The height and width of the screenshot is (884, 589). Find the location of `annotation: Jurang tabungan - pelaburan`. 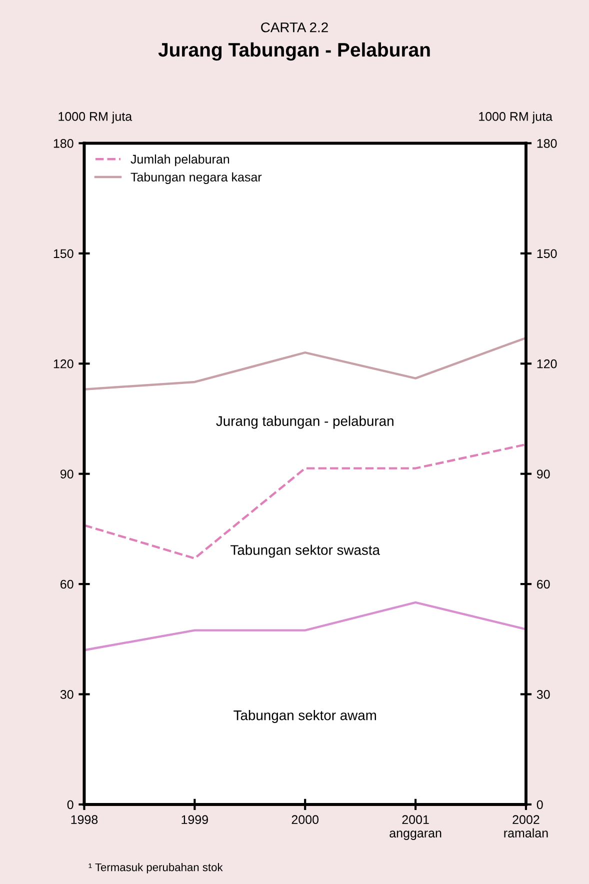

annotation: Jurang tabungan - pelaburan is located at coordinates (305, 422).